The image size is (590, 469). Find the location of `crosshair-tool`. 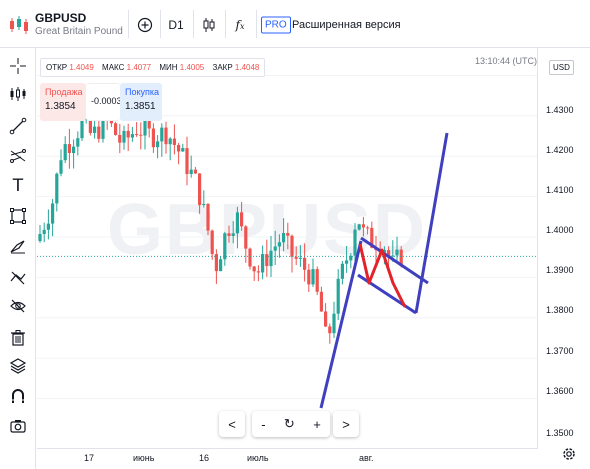

crosshair-tool is located at coordinates (18, 66).